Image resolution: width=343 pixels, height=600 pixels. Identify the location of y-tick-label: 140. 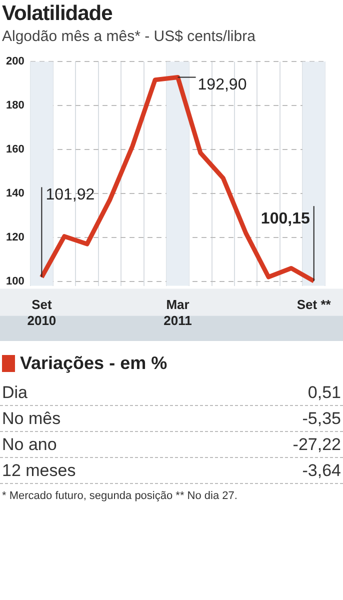
(15, 194).